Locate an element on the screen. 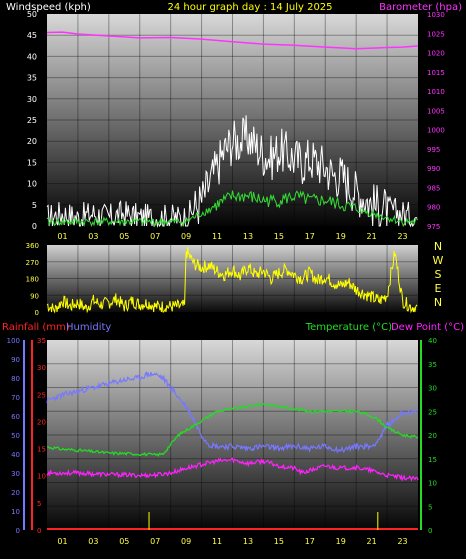 Image resolution: width=466 pixels, height=559 pixels. dewpoint-axis-title: Dew Point (°C) is located at coordinates (427, 327).